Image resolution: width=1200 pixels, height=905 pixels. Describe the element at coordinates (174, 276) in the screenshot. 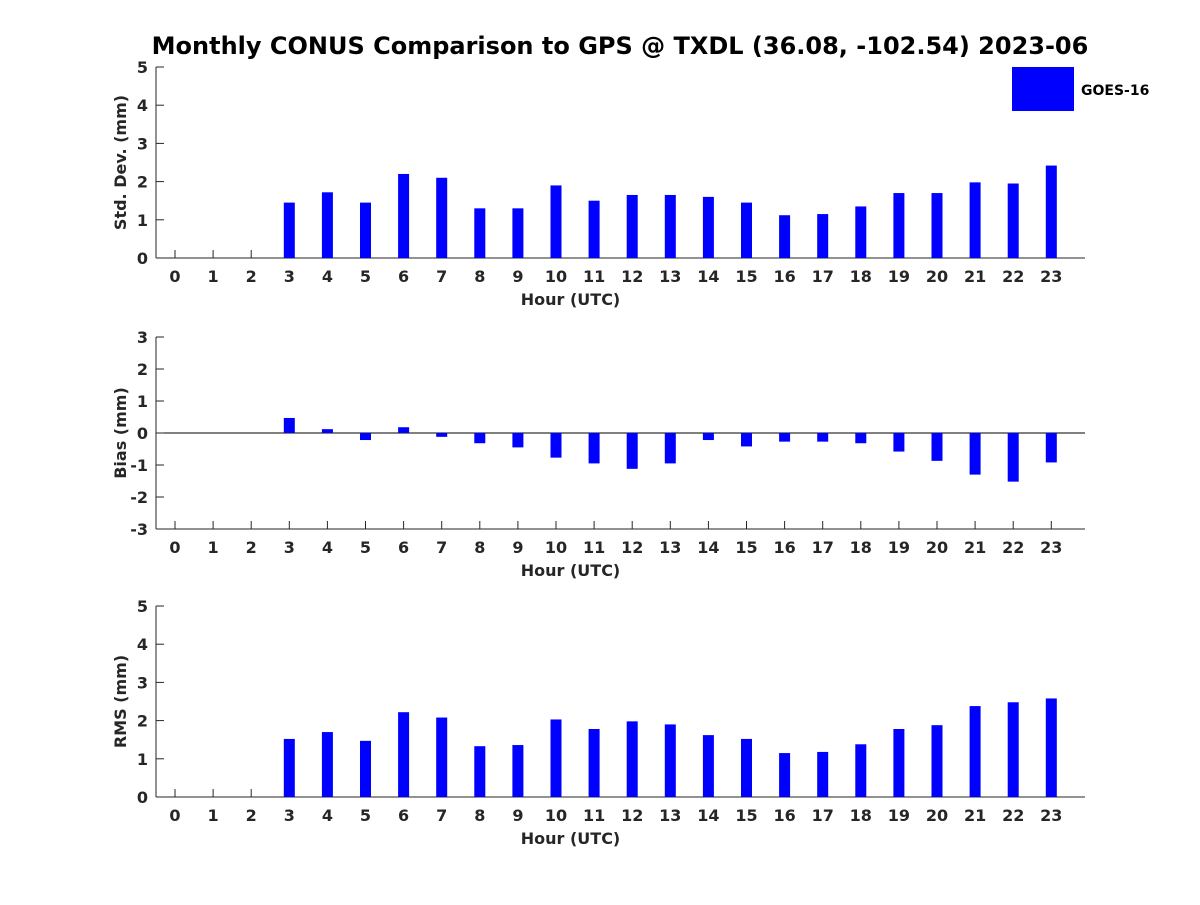

I see `x-tick-label: 0` at that location.